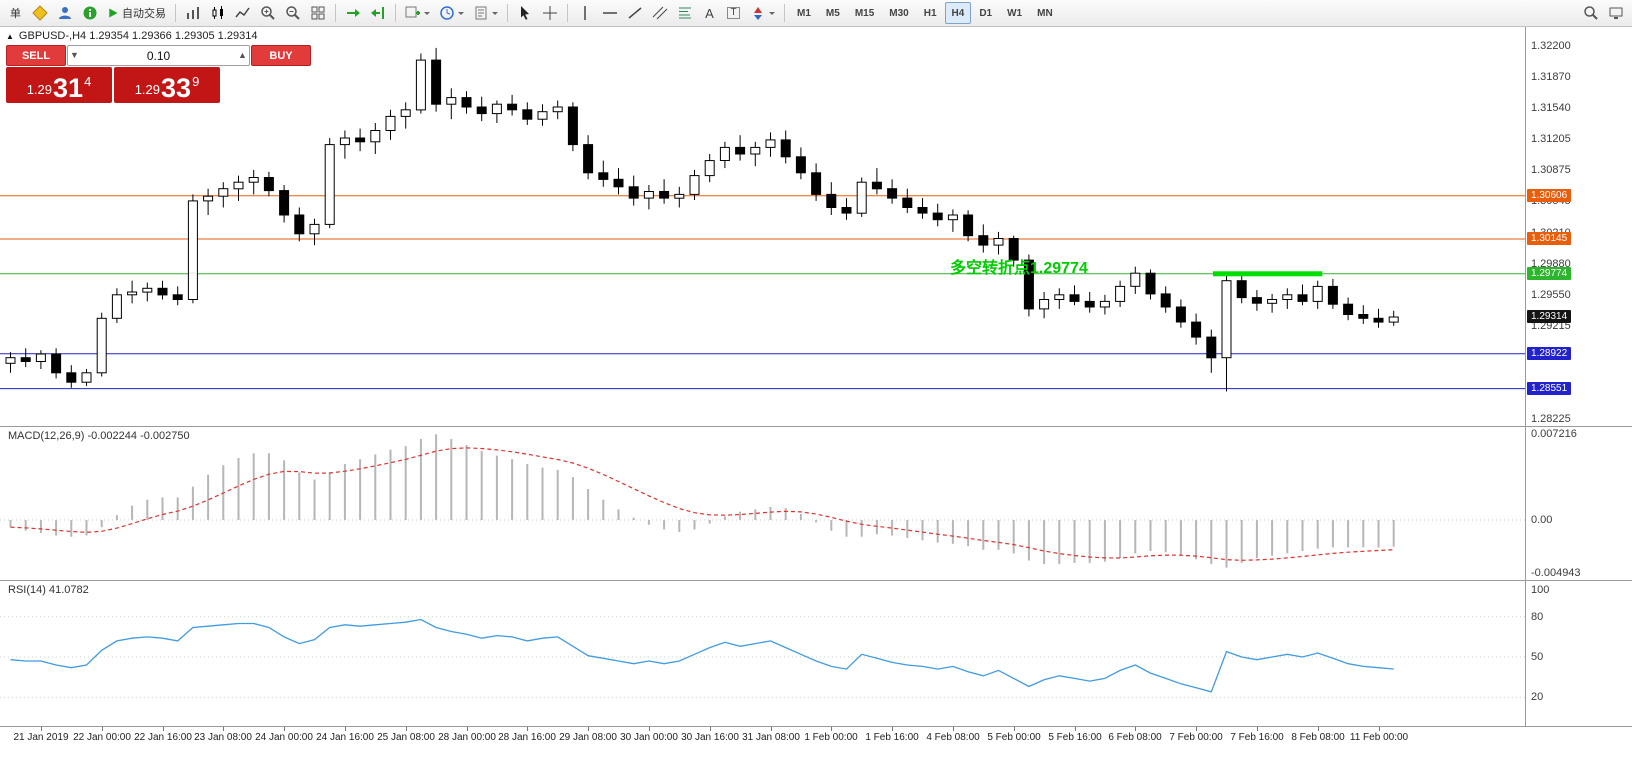  What do you see at coordinates (762, 13) in the screenshot?
I see `arrows-tool-button` at bounding box center [762, 13].